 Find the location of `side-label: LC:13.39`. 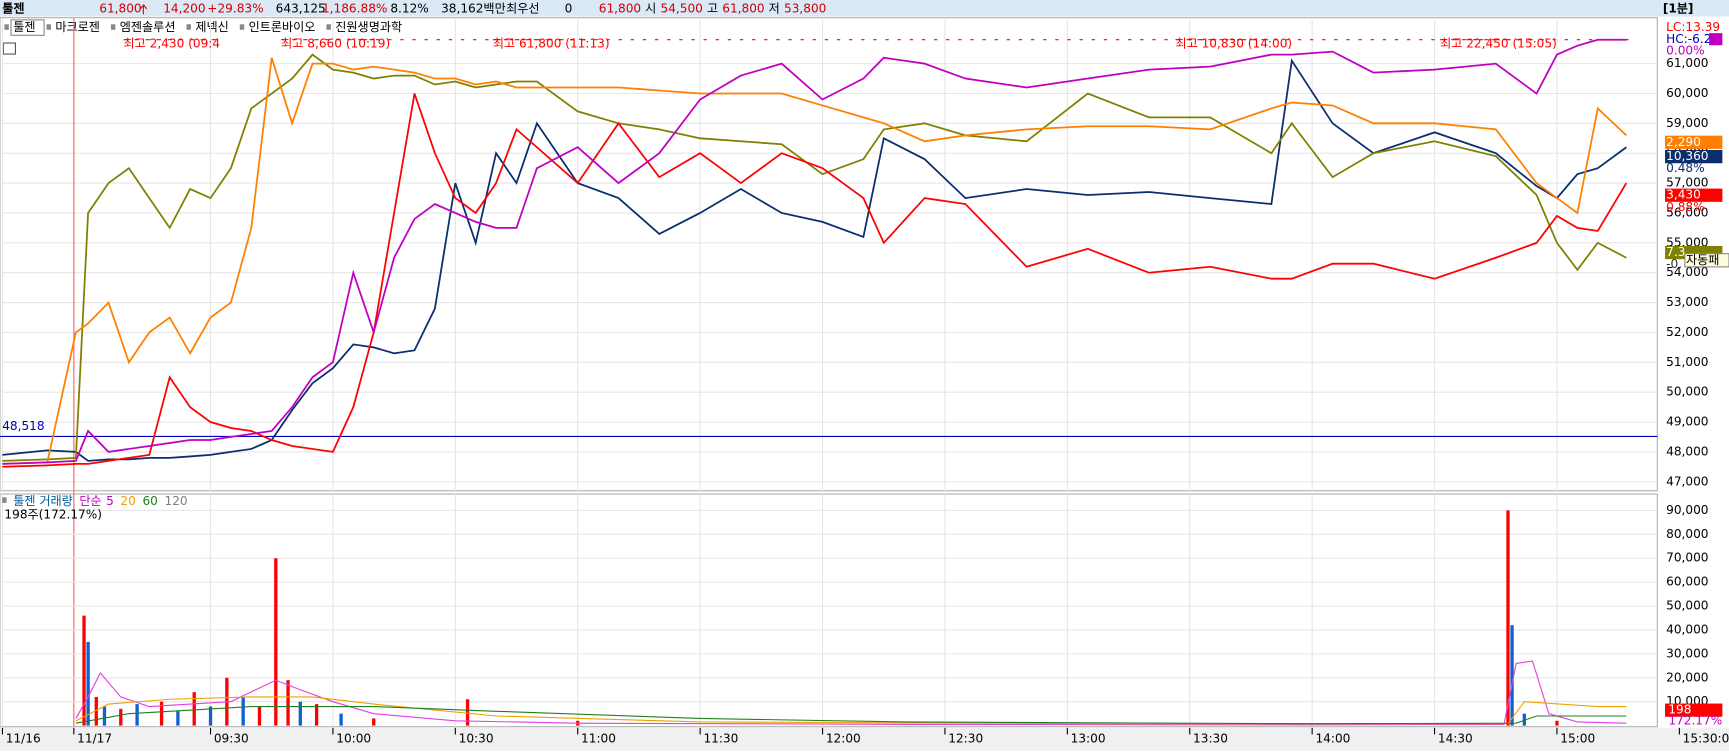

side-label: LC:13.39 is located at coordinates (1693, 27).